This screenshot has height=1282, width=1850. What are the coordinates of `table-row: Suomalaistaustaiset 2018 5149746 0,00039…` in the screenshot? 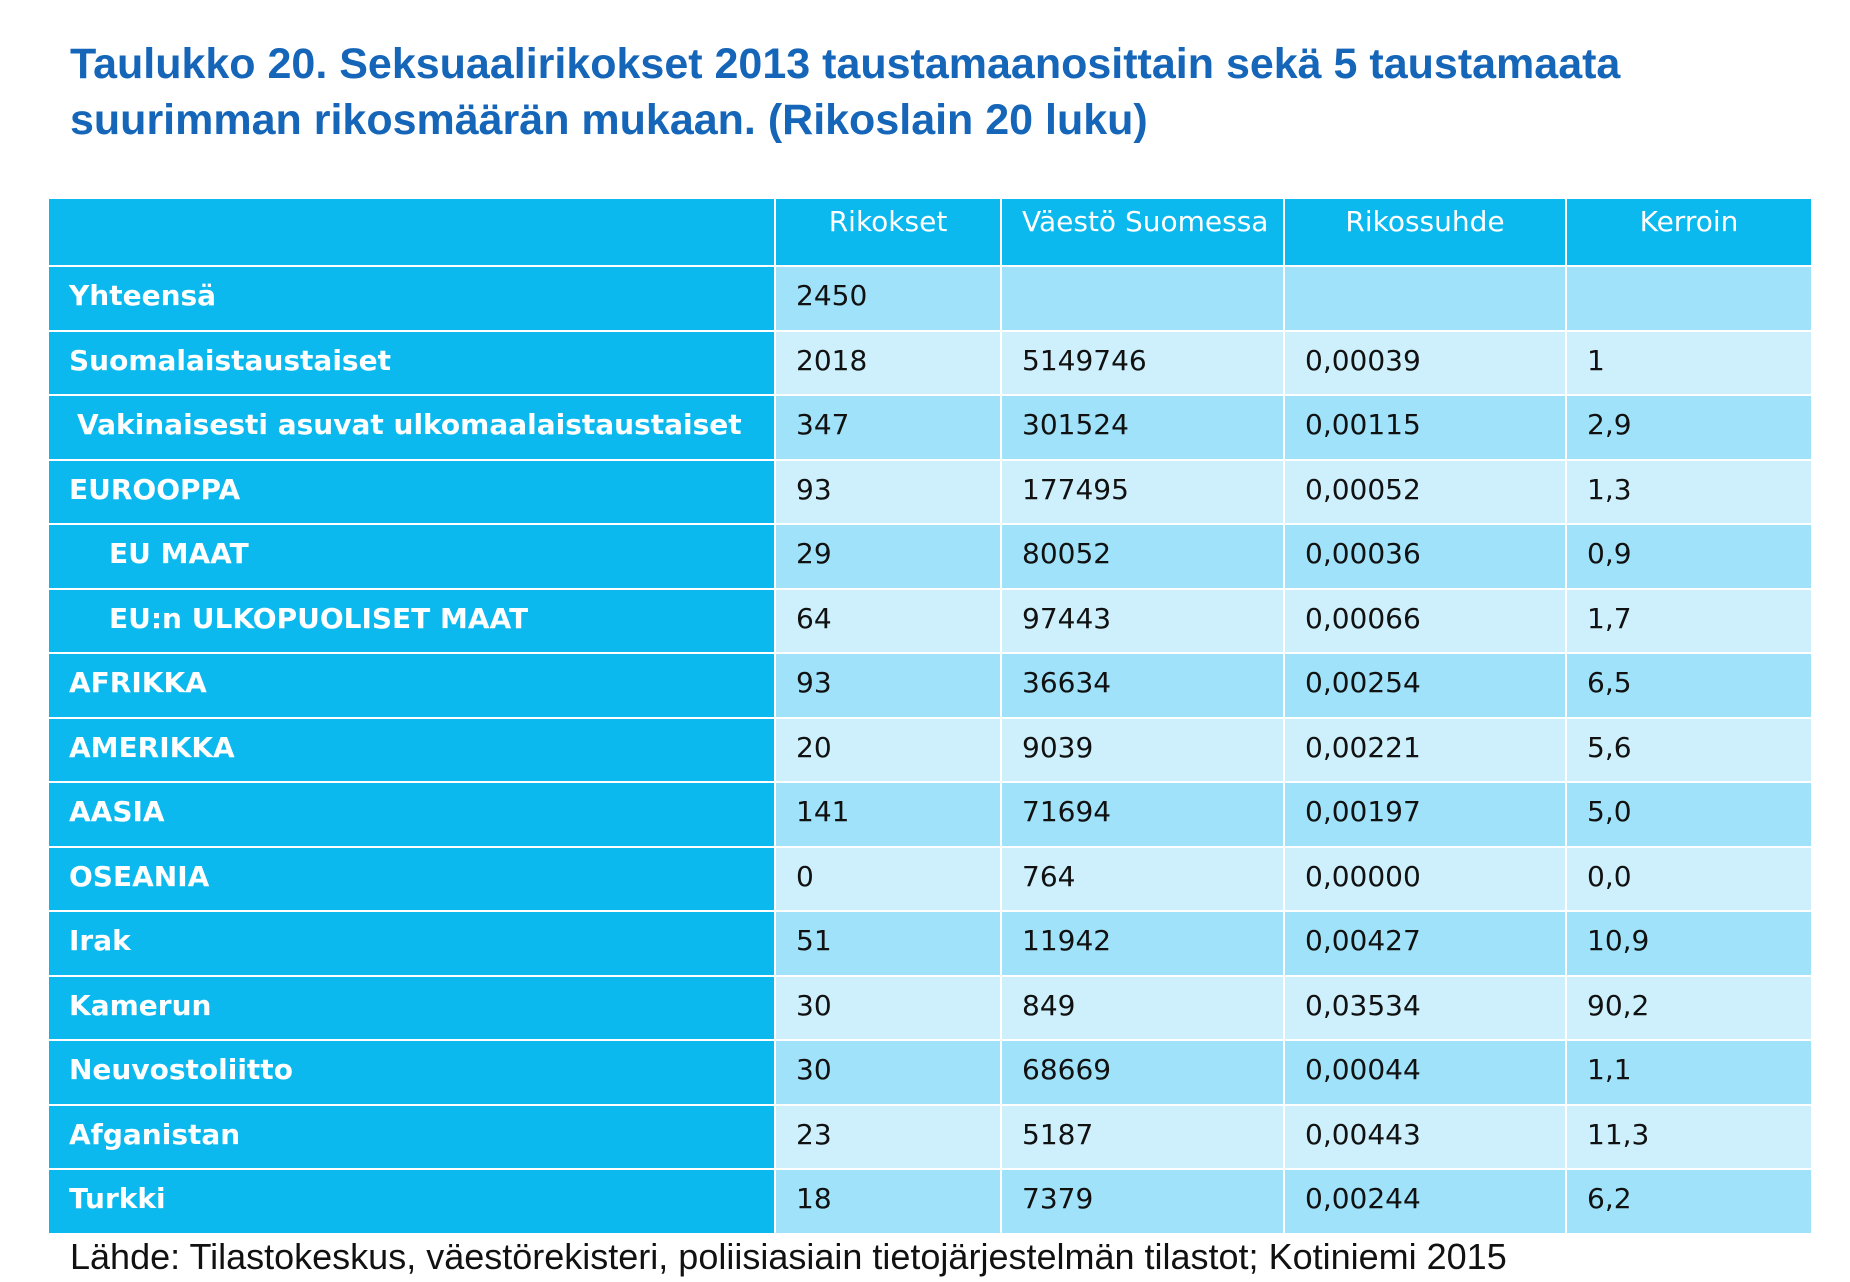 It's located at (930, 362).